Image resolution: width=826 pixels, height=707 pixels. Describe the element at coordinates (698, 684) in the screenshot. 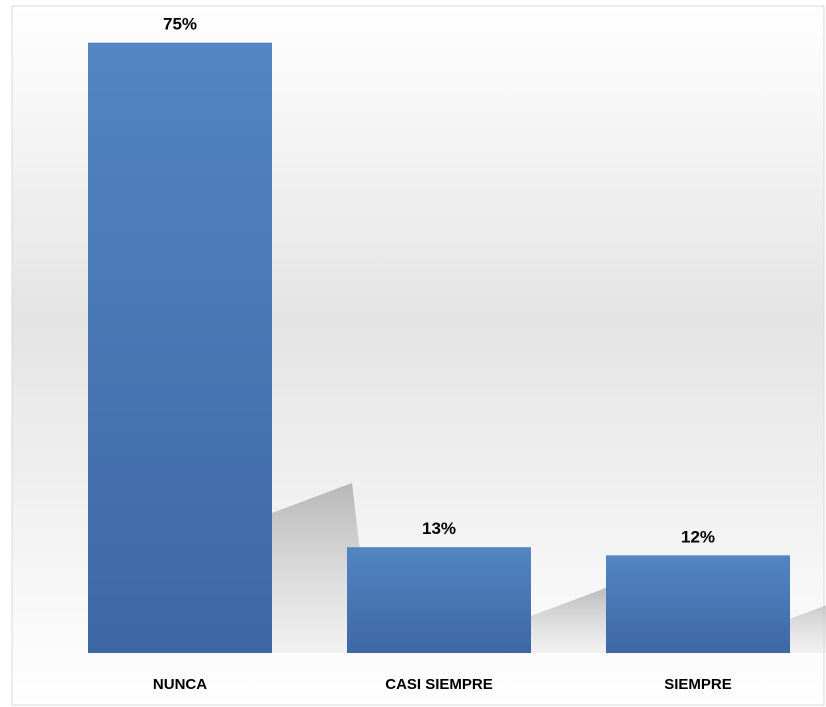

I see `category-label-siempre: SIEMPRE` at that location.